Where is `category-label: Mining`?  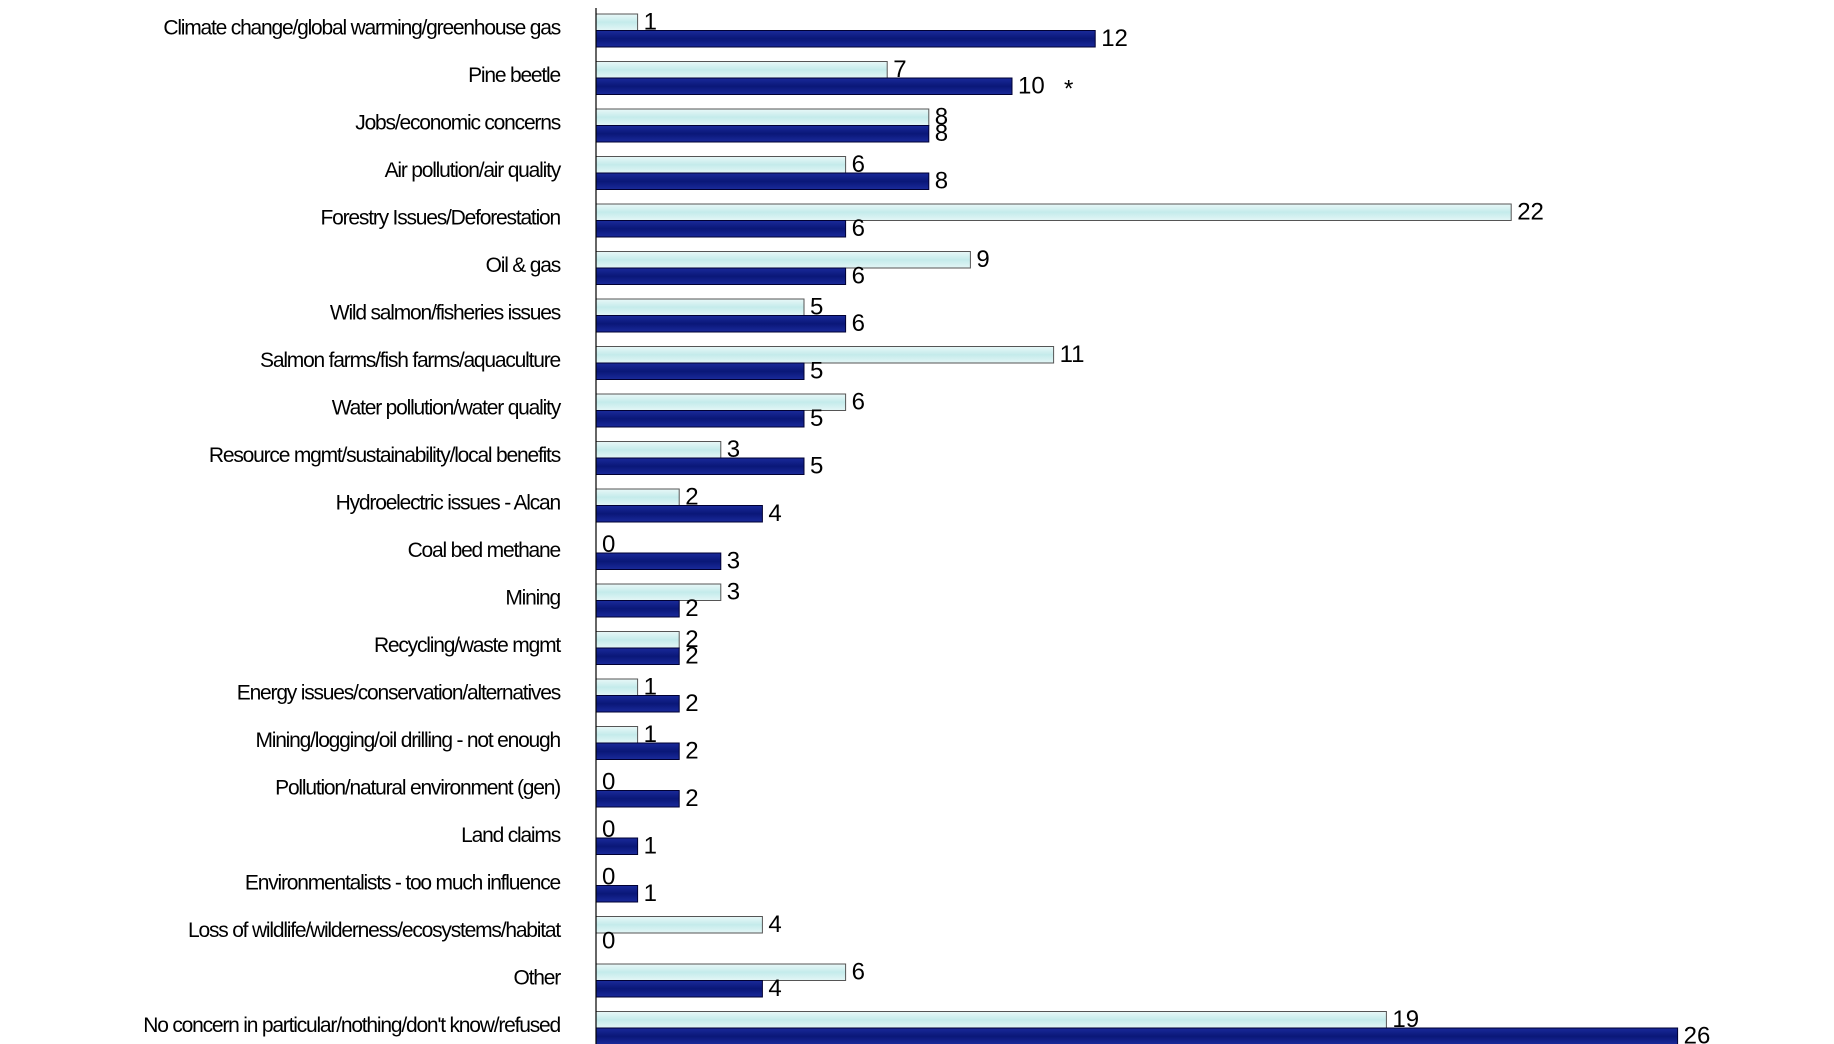 category-label: Mining is located at coordinates (532, 598).